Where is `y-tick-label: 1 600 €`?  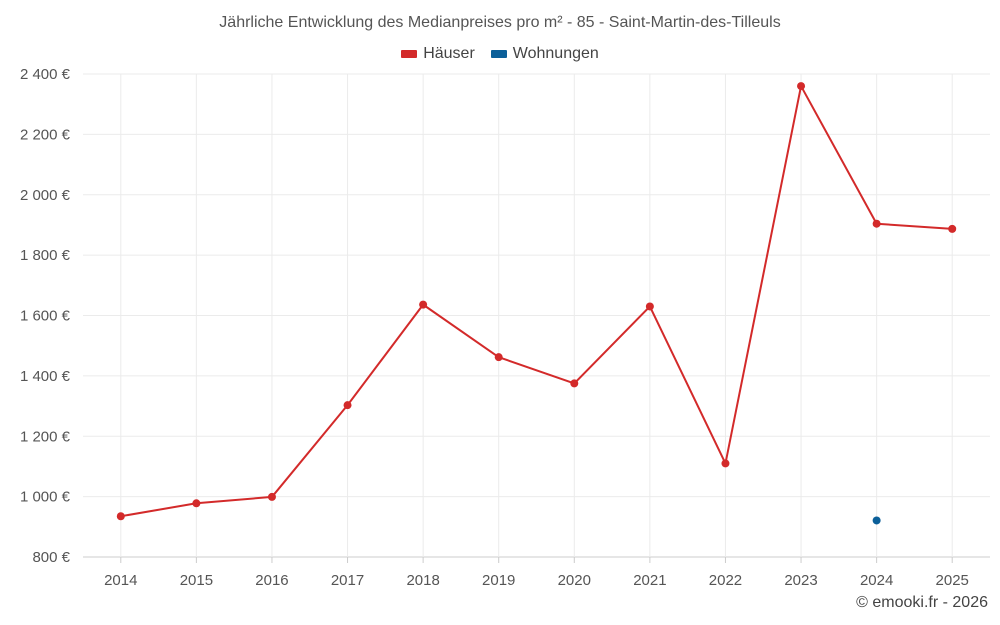
y-tick-label: 1 600 € is located at coordinates (45, 316).